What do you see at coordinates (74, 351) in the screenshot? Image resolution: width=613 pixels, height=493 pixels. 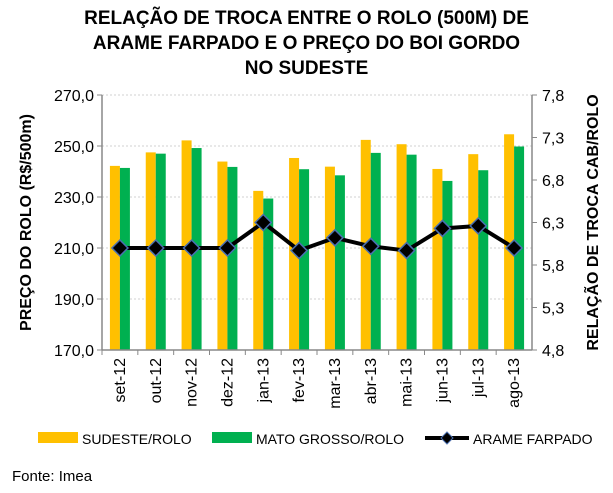 I see `y-tick-label: 170,0` at bounding box center [74, 351].